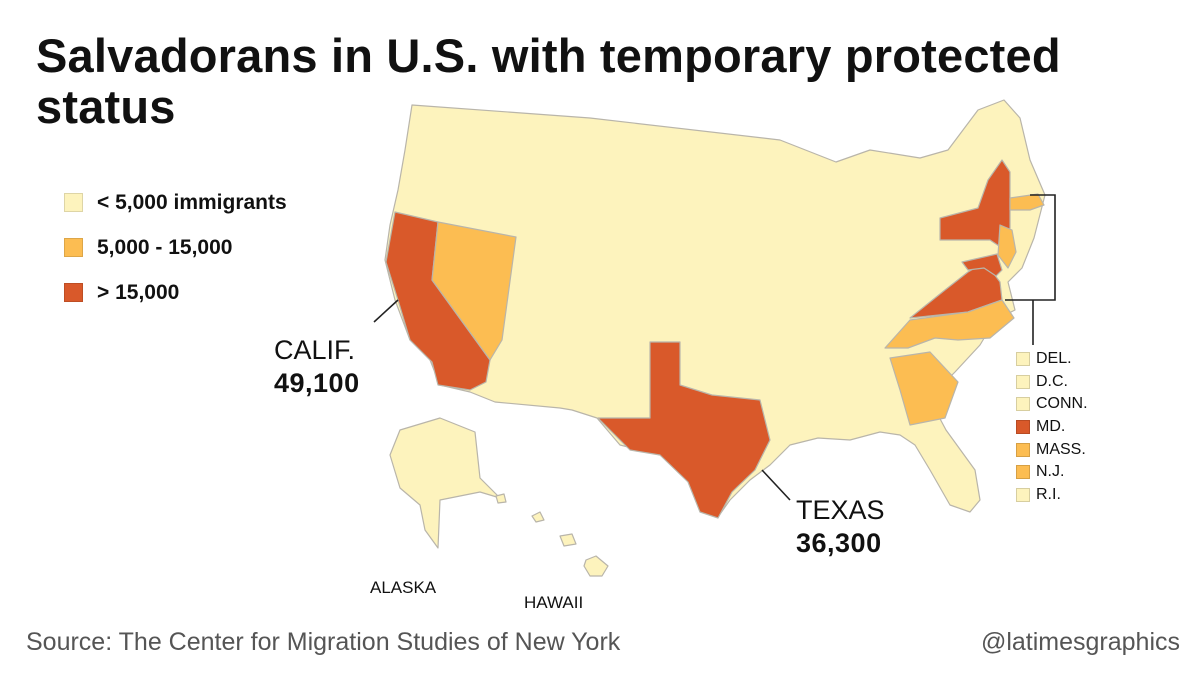  What do you see at coordinates (924, 388) in the screenshot?
I see `state-georgia` at bounding box center [924, 388].